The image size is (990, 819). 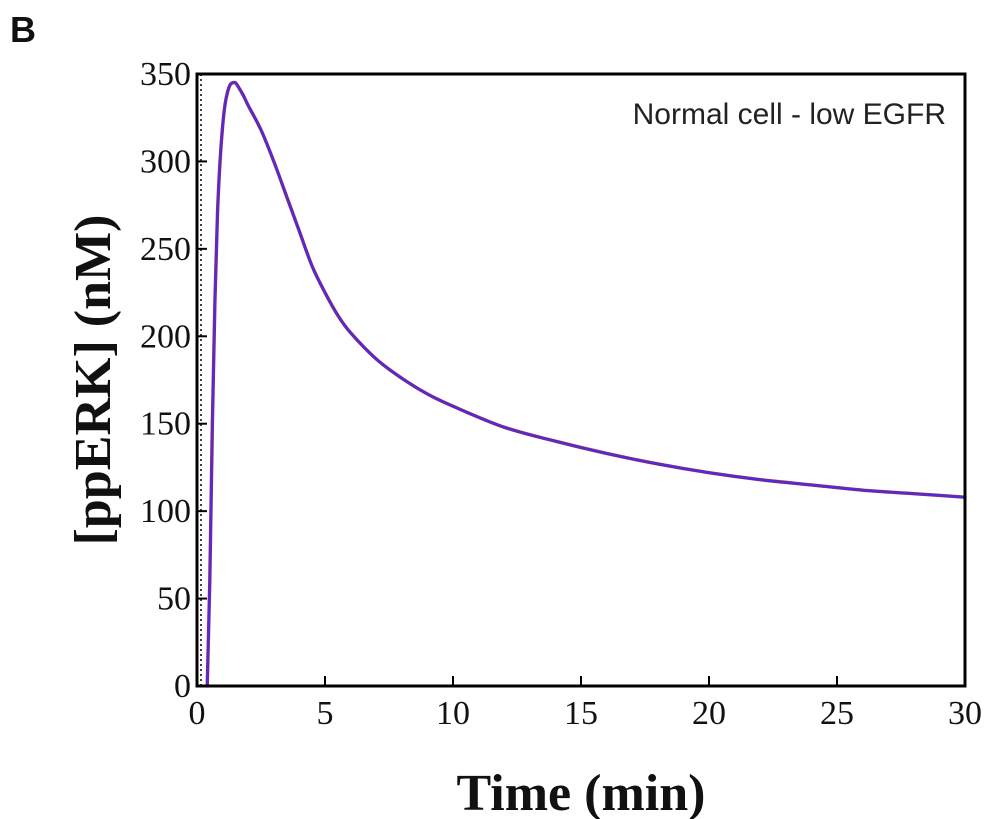 I want to click on x-axis-ticks: 0 5 10 15 20 25 30, so click(x=585, y=704).